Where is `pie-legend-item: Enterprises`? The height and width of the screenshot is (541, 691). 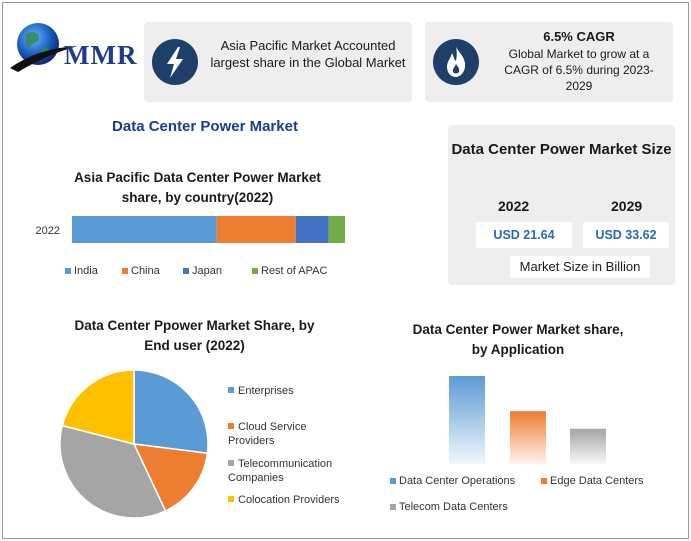 pie-legend-item: Enterprises is located at coordinates (288, 391).